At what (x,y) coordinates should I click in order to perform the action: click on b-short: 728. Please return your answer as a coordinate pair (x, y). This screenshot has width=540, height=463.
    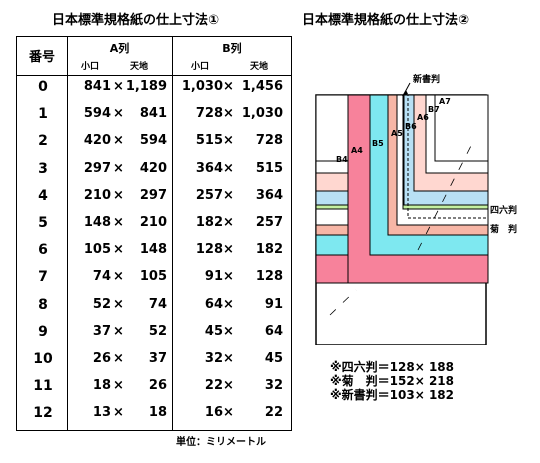
    Looking at the image, I should click on (209, 114).